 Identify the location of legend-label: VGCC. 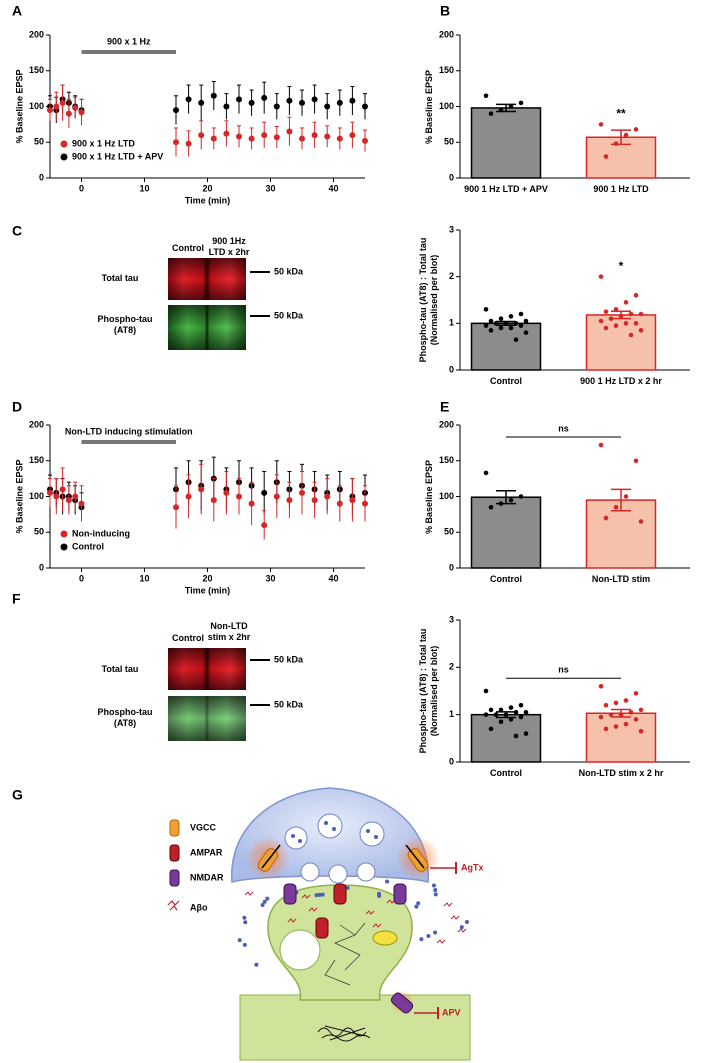
(203, 827).